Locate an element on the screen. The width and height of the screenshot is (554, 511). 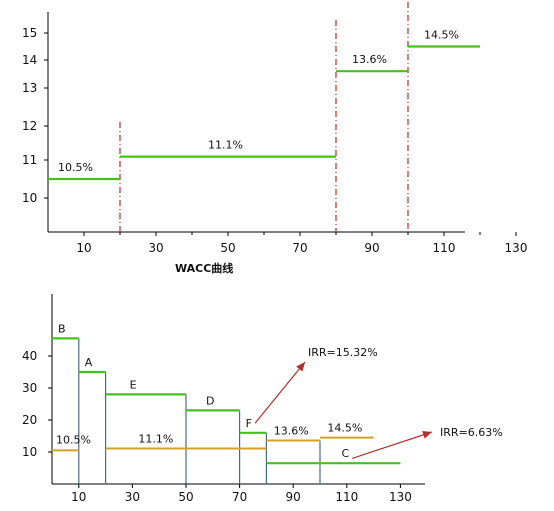
mcc-segment-label: 10.5% is located at coordinates (73, 439).